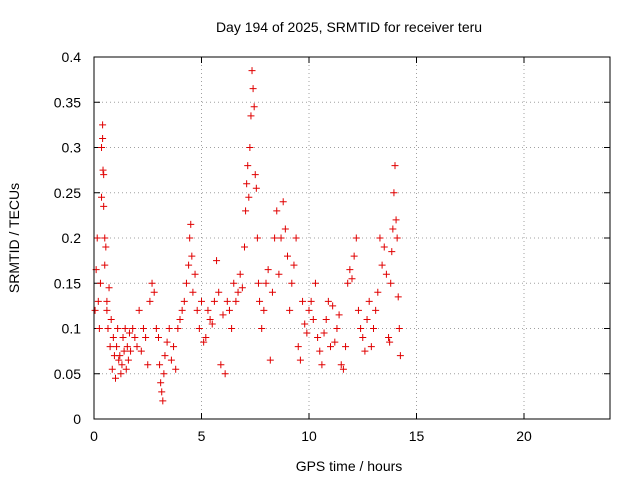  Describe the element at coordinates (72, 238) in the screenshot. I see `y-tick-label: 0.2` at that location.